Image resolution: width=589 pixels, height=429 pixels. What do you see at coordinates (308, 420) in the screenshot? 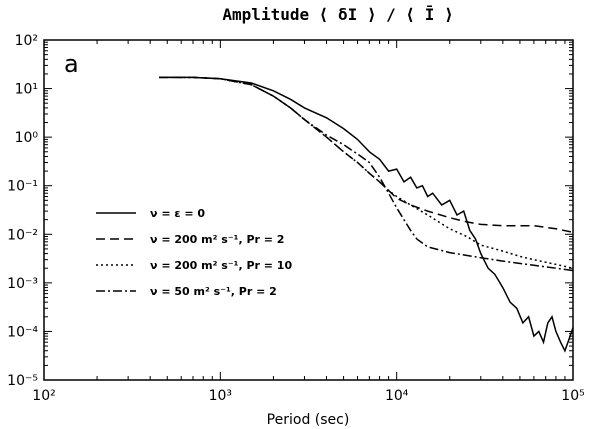
I see `x-axis-title: Period (sec)` at bounding box center [308, 420].